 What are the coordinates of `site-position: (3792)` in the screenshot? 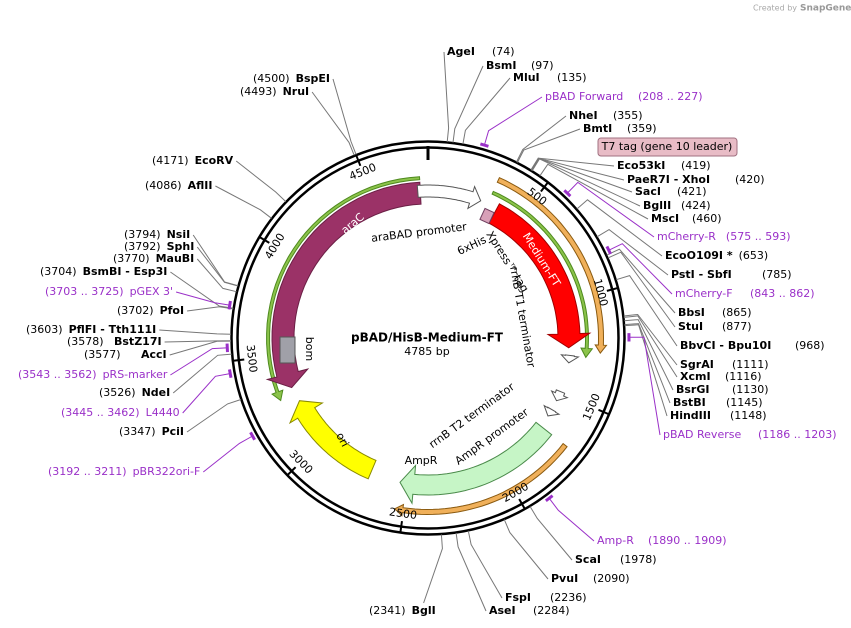 It's located at (142, 246).